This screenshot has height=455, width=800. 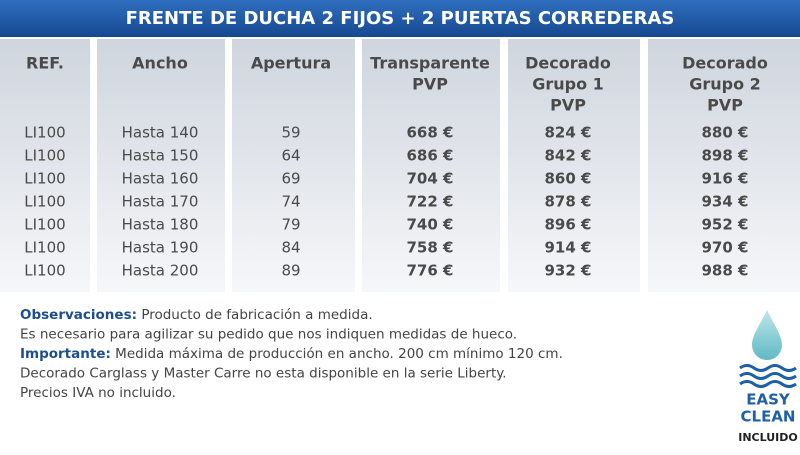 I want to click on note-text: Precios IVA no incluido., so click(x=98, y=393).